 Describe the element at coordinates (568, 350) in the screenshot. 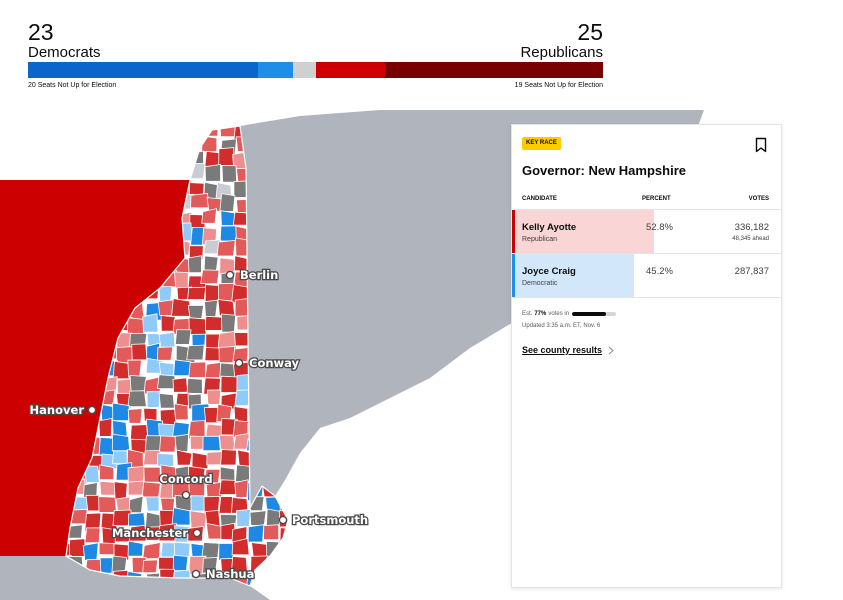

I see `see-county-results-link: See county results` at that location.